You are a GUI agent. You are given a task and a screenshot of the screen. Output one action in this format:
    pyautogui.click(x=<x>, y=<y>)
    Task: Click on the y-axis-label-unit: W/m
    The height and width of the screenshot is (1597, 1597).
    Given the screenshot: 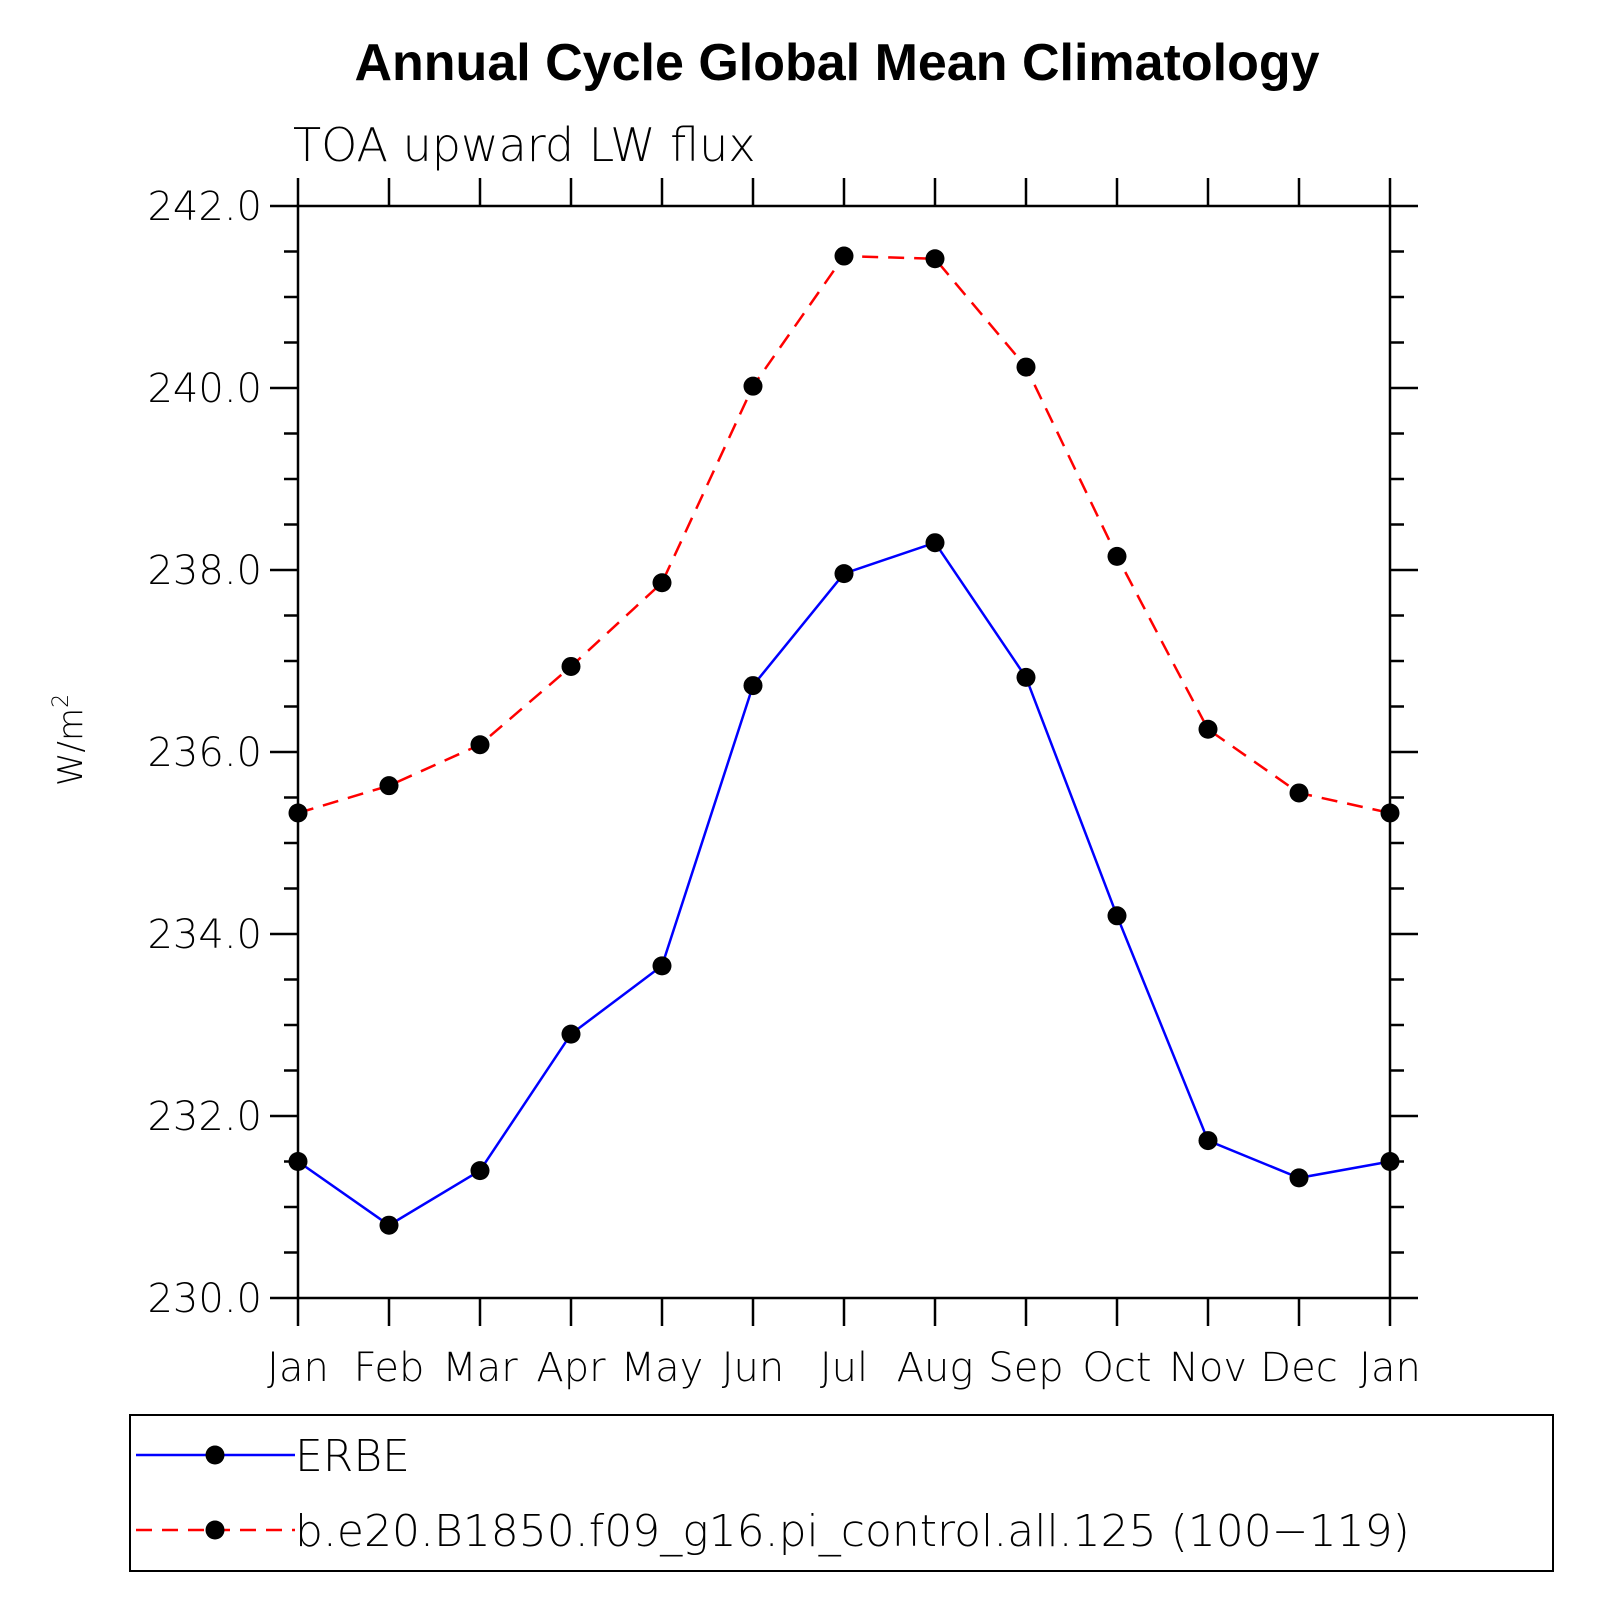 What is the action you would take?
    pyautogui.click(x=71, y=747)
    